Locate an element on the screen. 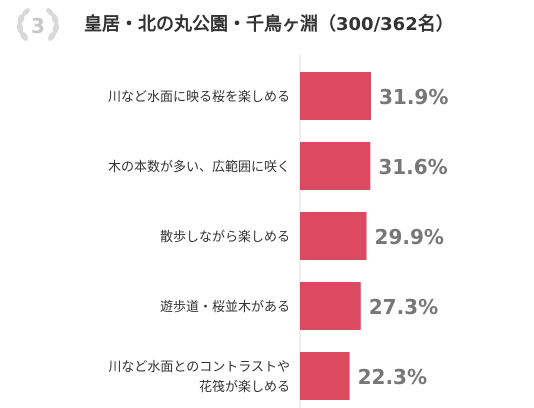 The height and width of the screenshot is (408, 534). chart-title: 皇居・北の丸公園・千鳥ヶ淵（300/362名） is located at coordinates (269, 24).